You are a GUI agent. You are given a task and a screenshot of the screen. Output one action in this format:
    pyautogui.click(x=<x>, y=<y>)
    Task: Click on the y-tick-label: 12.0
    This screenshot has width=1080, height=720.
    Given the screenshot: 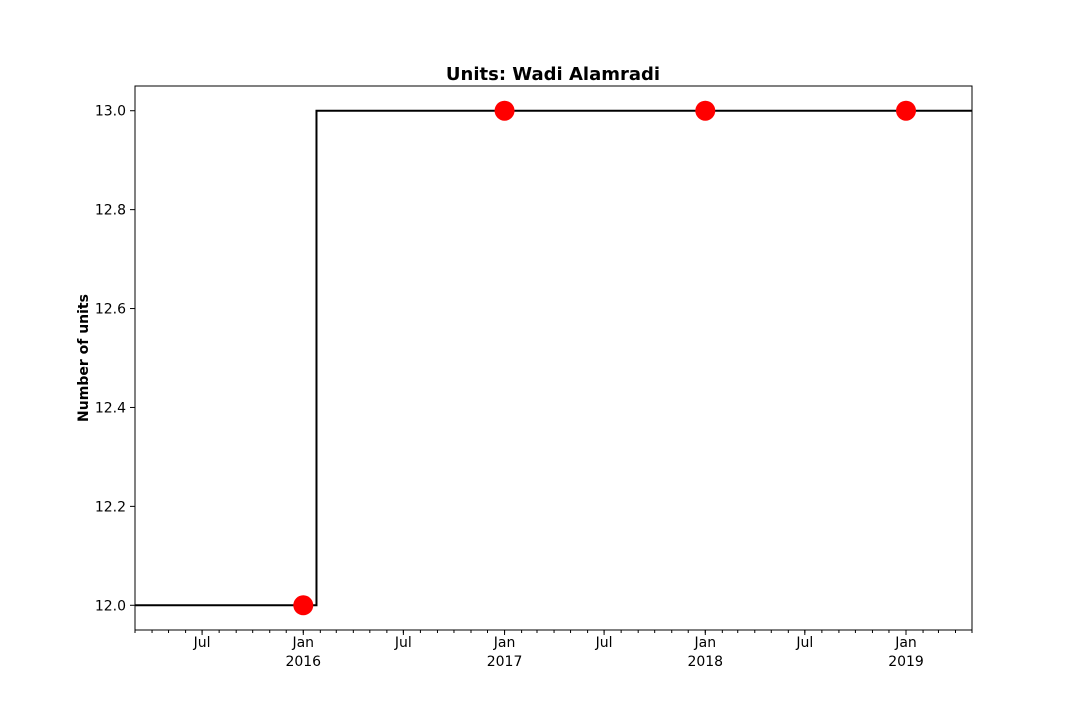 What is the action you would take?
    pyautogui.click(x=110, y=606)
    